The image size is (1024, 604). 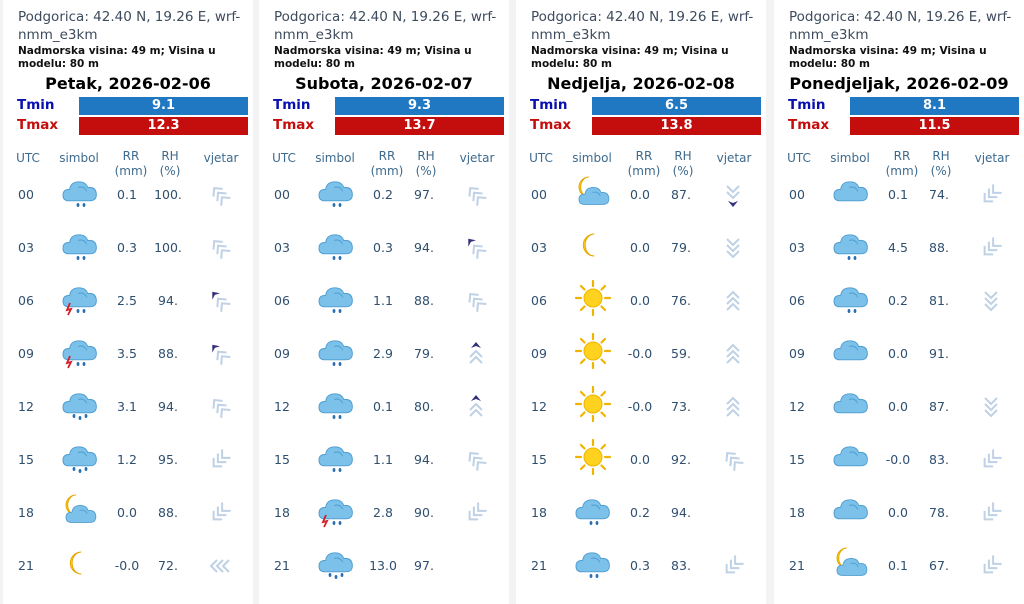 I want to click on rain-amount: 1.2, so click(x=127, y=459).